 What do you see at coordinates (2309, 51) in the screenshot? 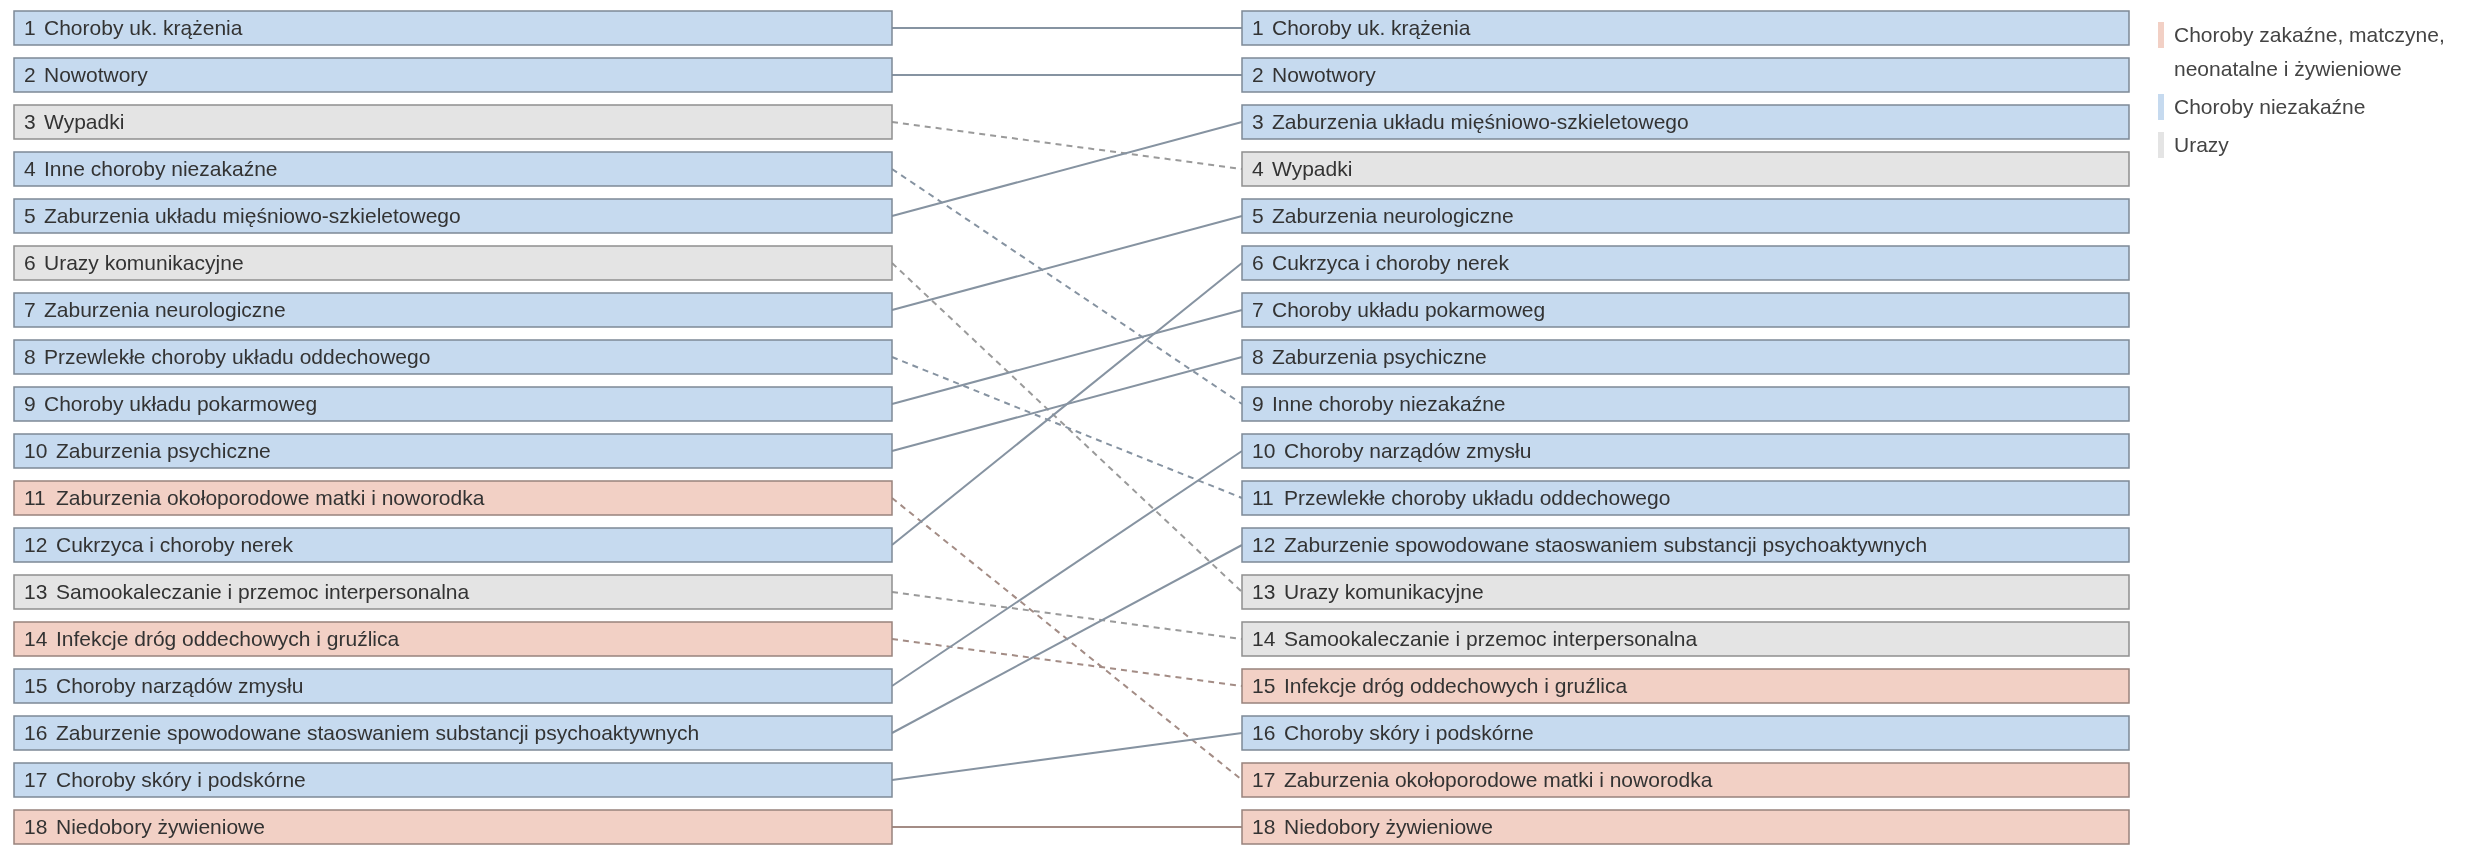
I see `text: Choroby zakaźne, matczyne, neonatalne i żywieniowe` at bounding box center [2309, 51].